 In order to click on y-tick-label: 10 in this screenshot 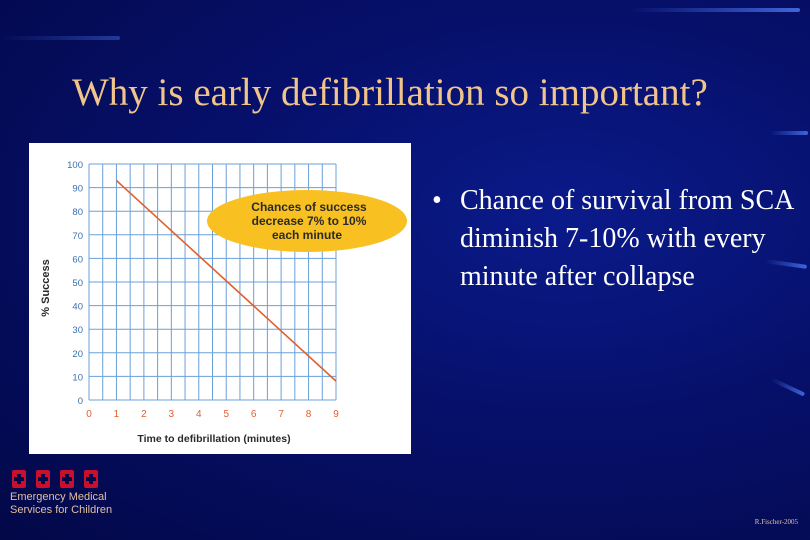, I will do `click(77, 377)`.